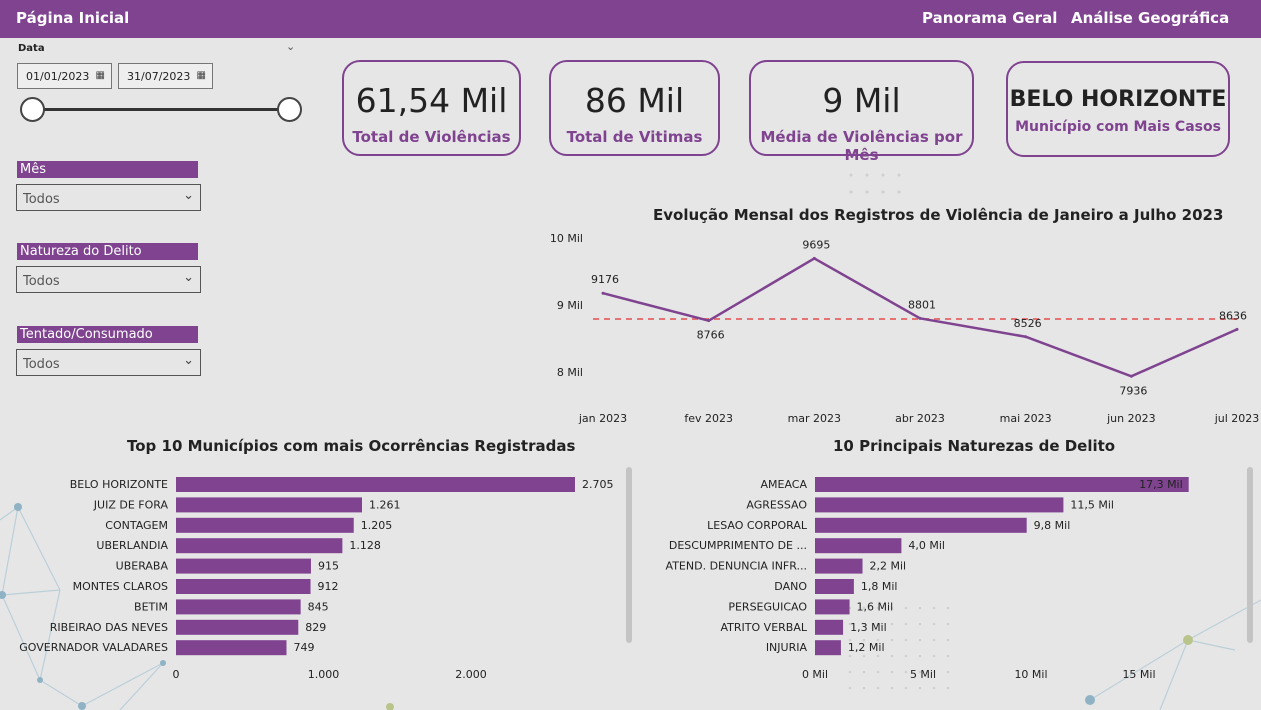 The image size is (1261, 710). I want to click on kpi-value: BELO HORIZONTE, so click(1118, 99).